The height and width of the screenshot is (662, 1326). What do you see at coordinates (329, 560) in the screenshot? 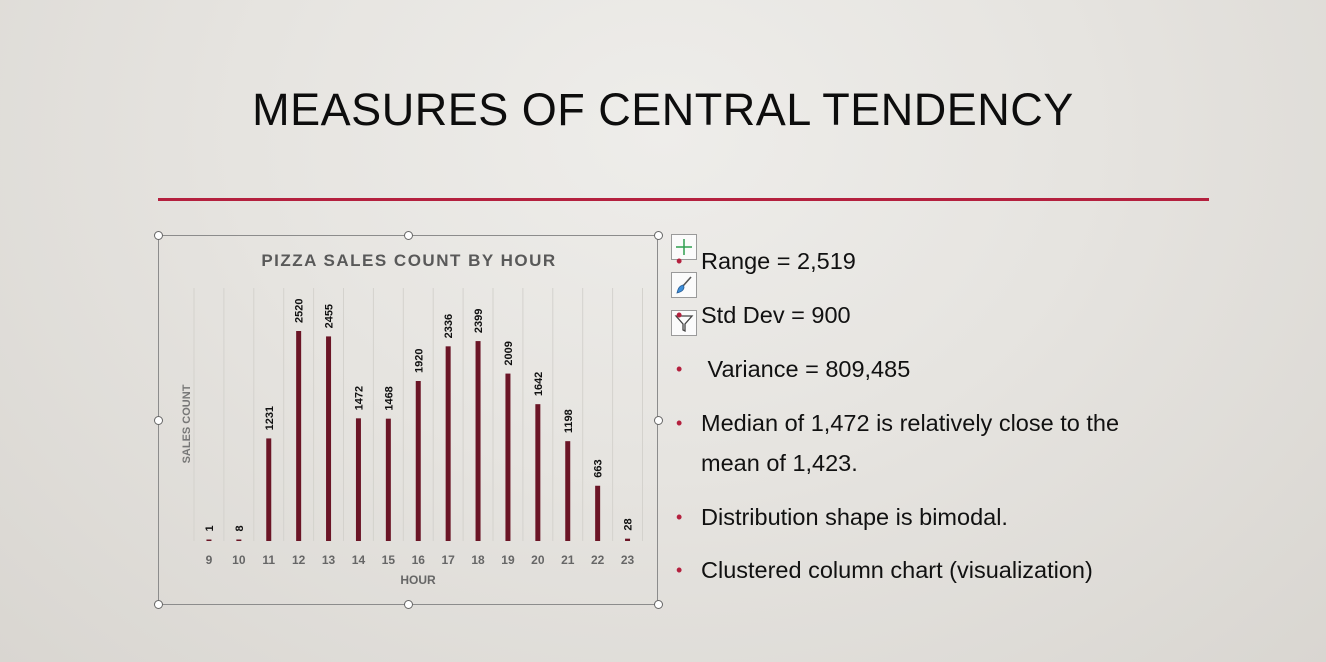
I see `x-tick-label: 13` at bounding box center [329, 560].